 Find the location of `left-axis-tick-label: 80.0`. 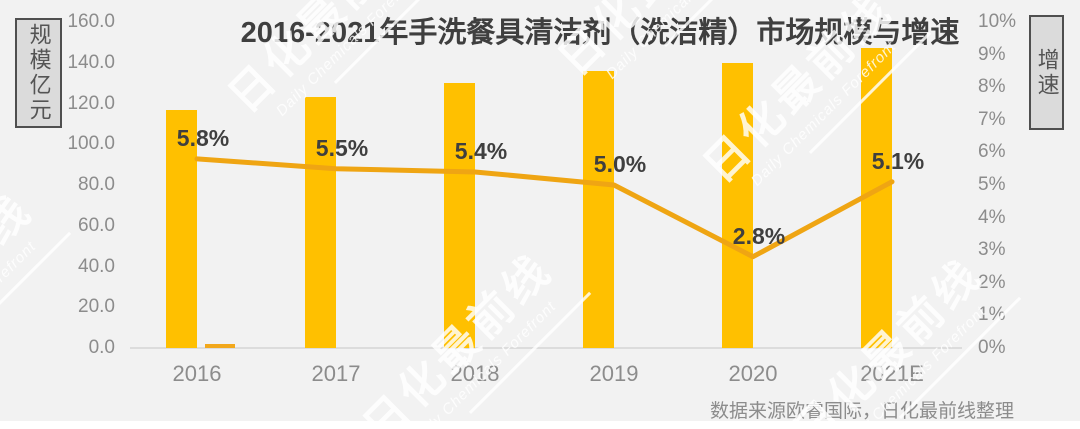

left-axis-tick-label: 80.0 is located at coordinates (96, 184).